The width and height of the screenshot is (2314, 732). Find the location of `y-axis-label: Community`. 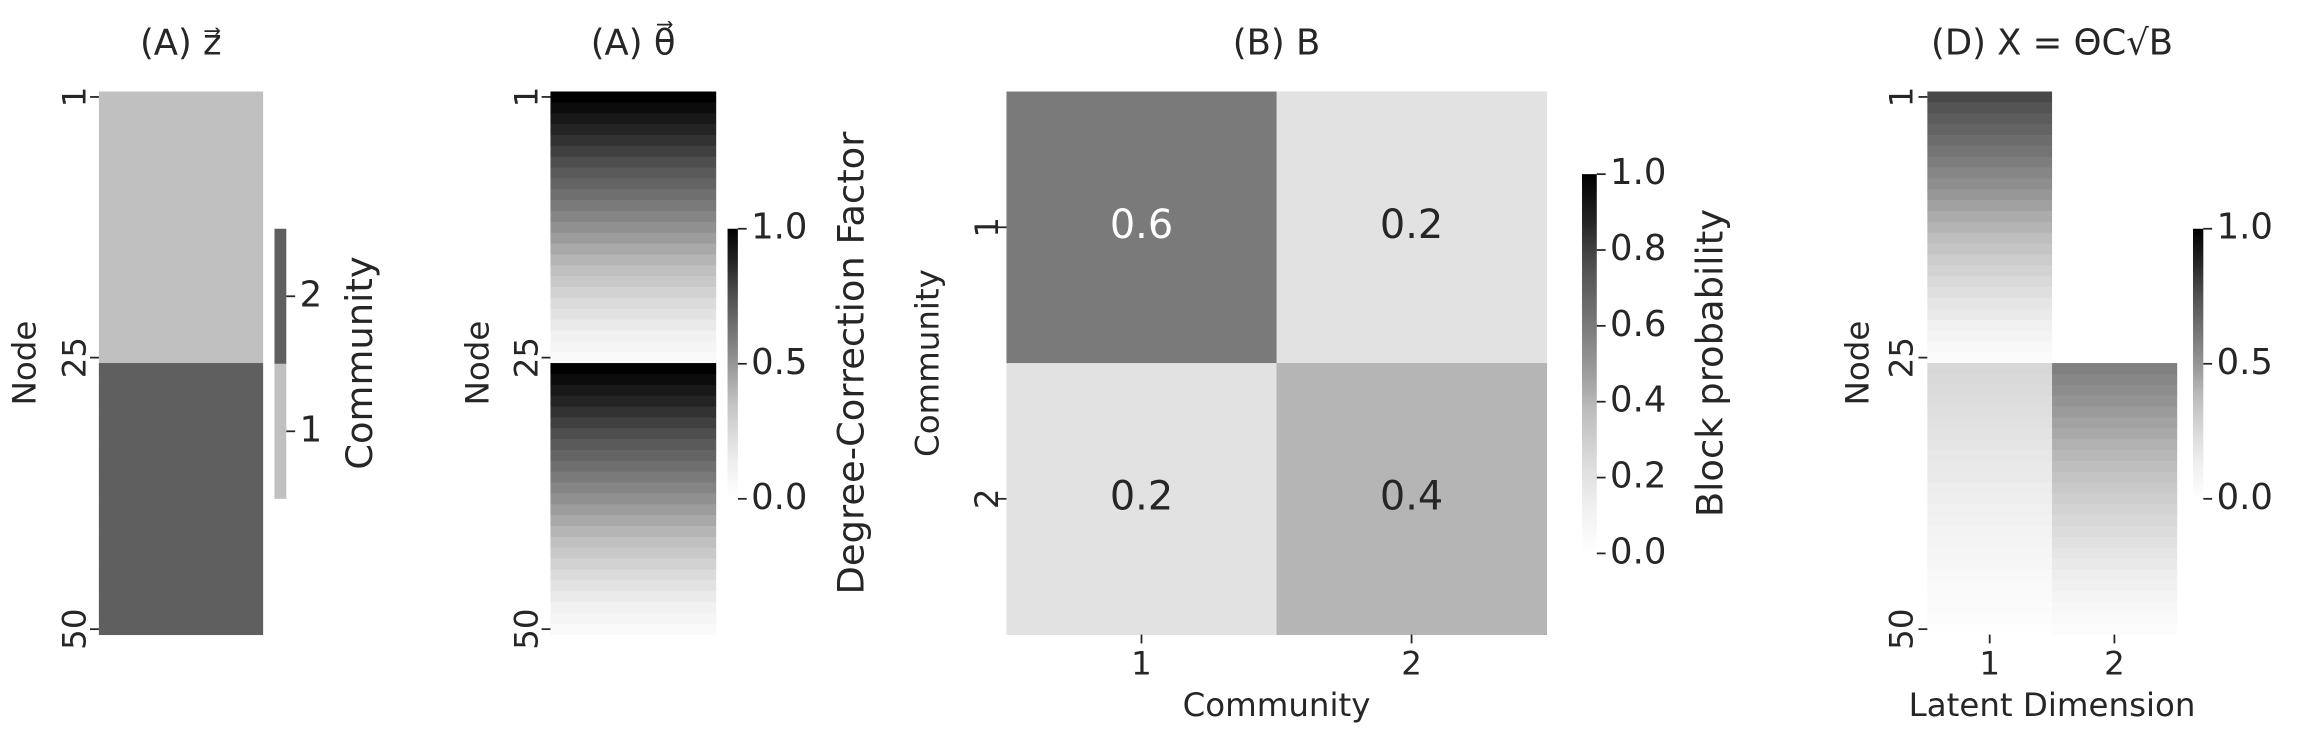

y-axis-label: Community is located at coordinates (928, 363).